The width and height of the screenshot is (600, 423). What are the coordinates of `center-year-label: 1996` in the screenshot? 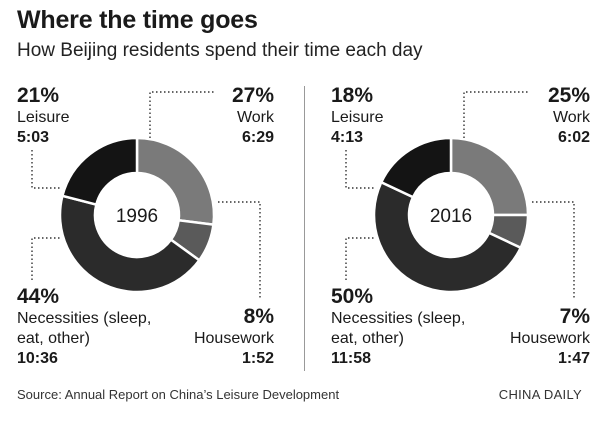 It's located at (137, 216).